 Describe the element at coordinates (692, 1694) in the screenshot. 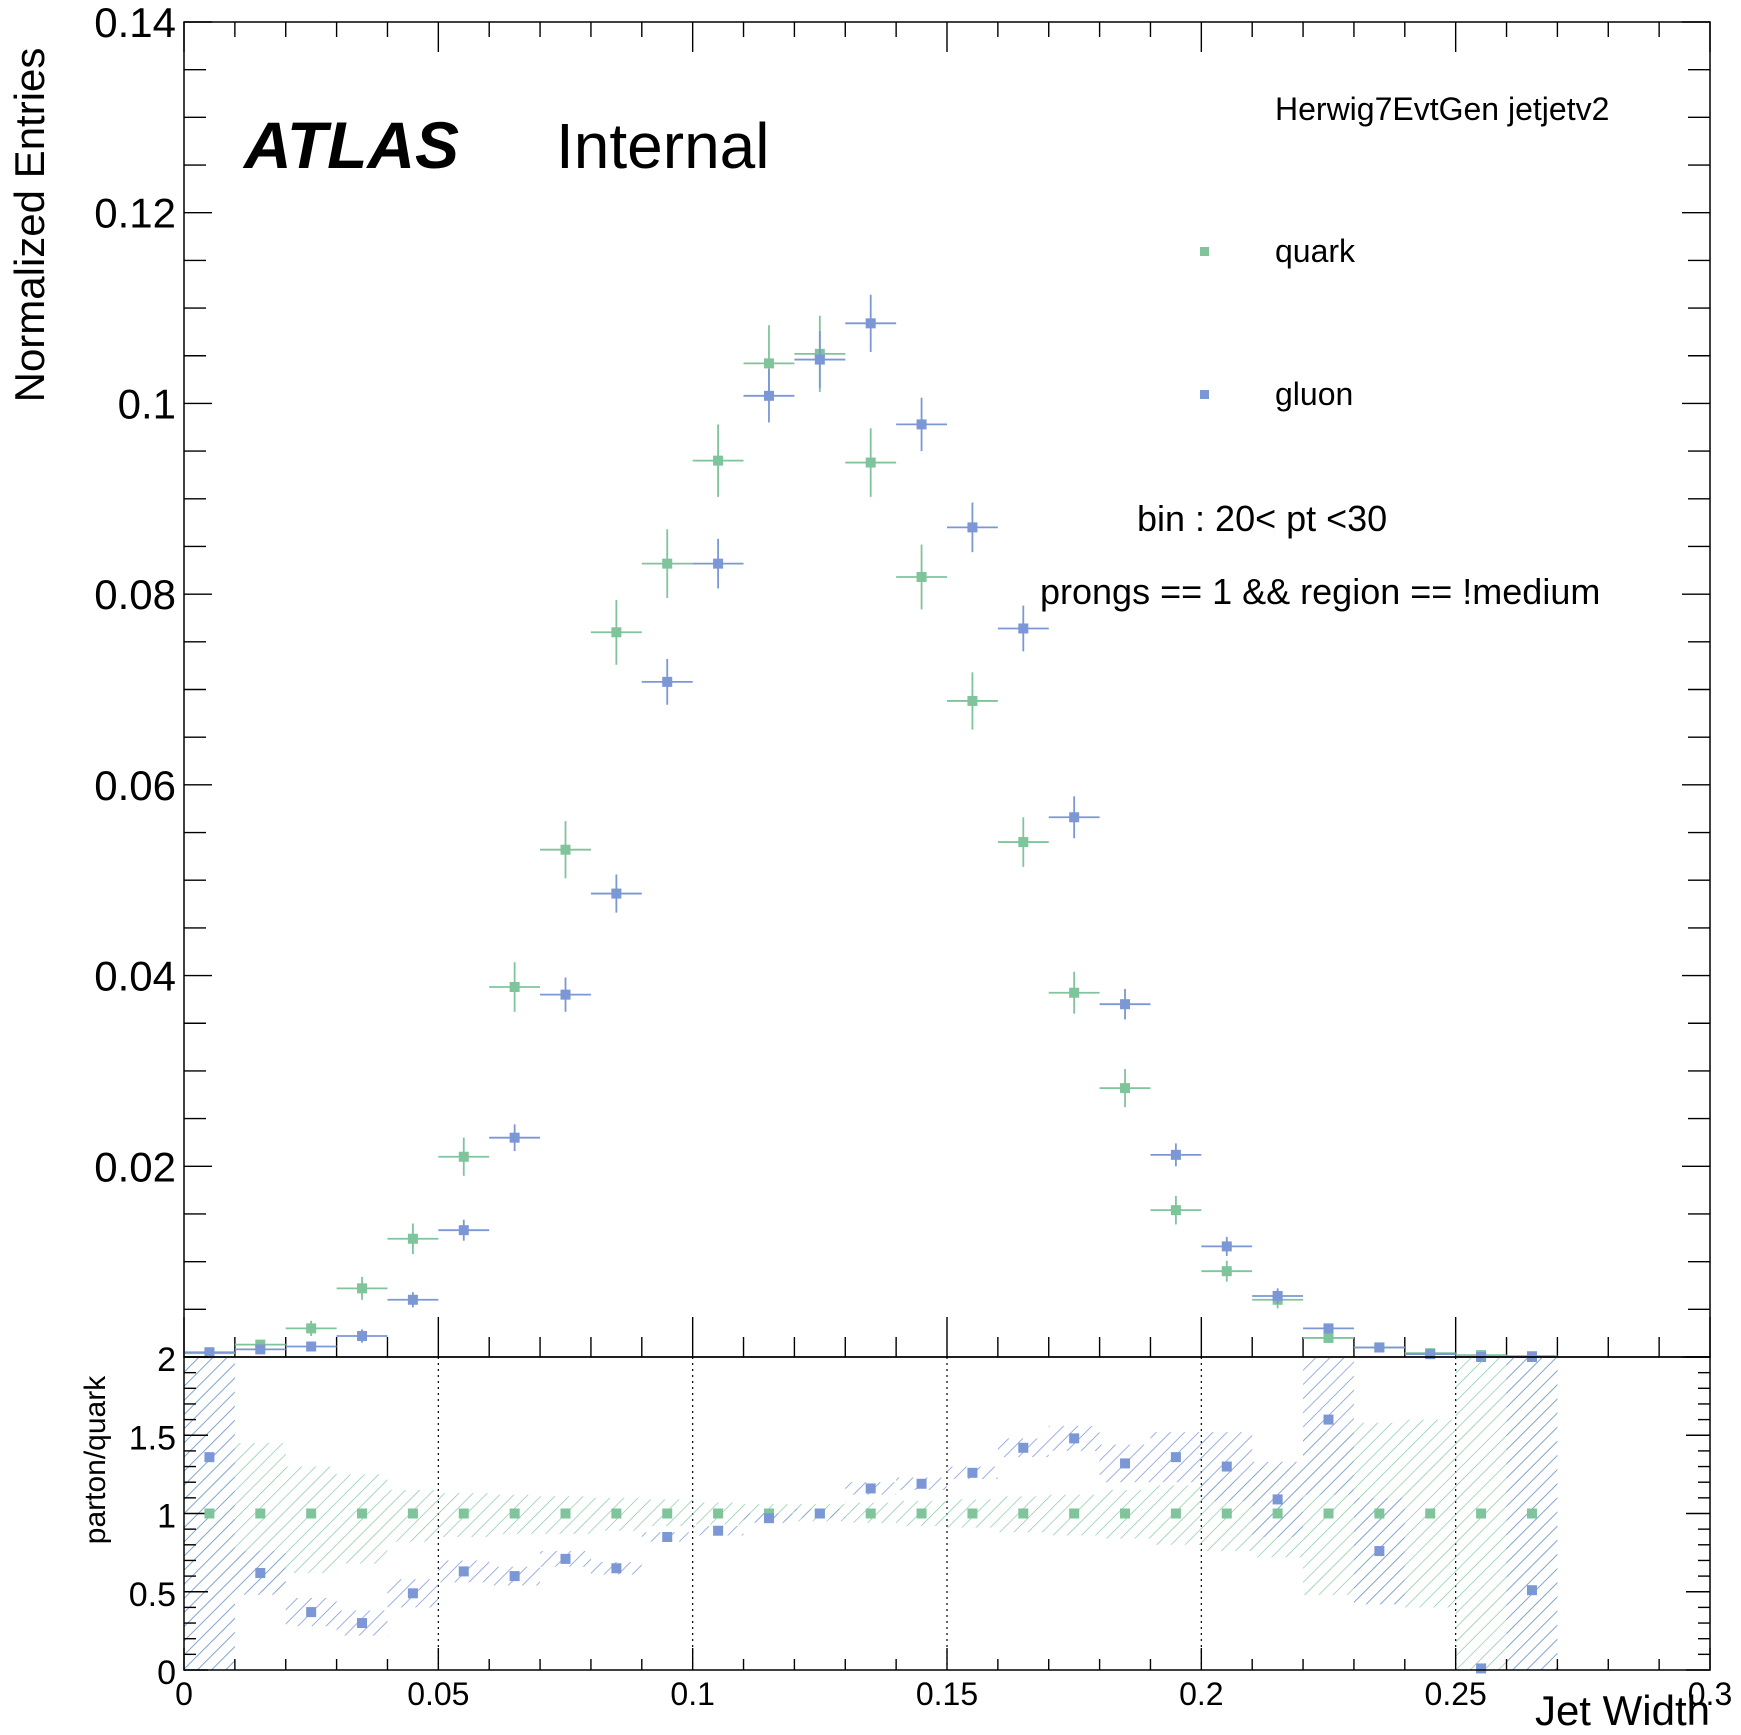

I see `ratio-x-tick-label: 0.1` at that location.